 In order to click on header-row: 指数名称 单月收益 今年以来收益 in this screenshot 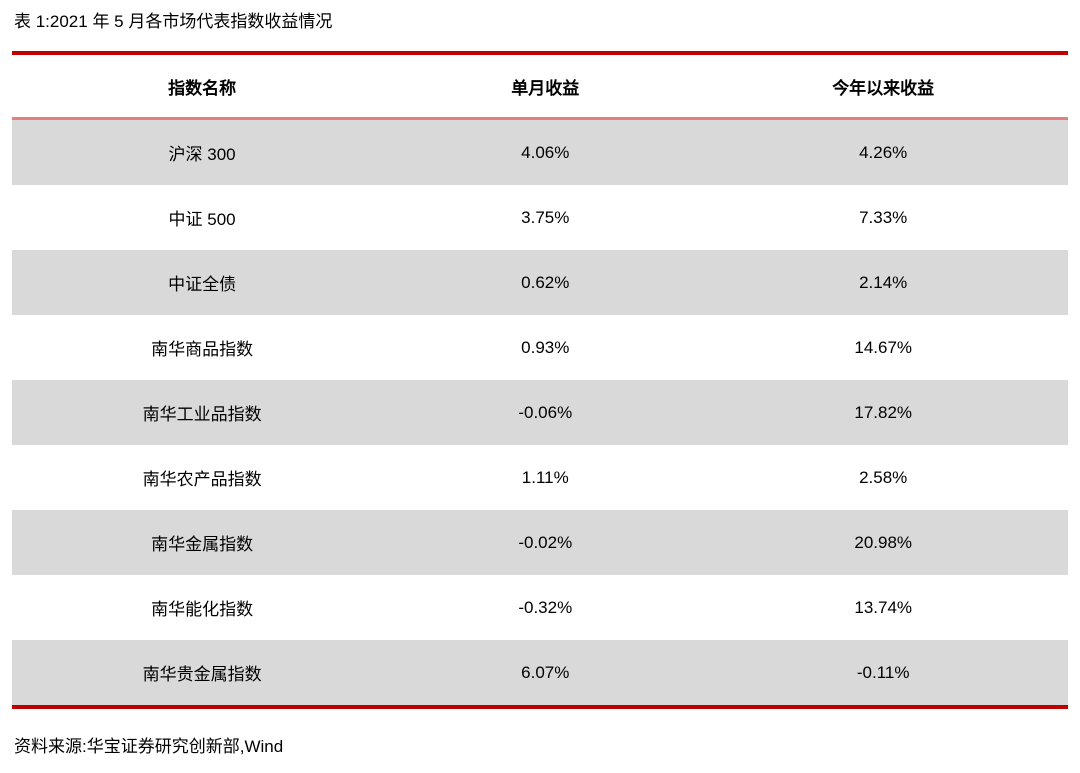, I will do `click(540, 86)`.